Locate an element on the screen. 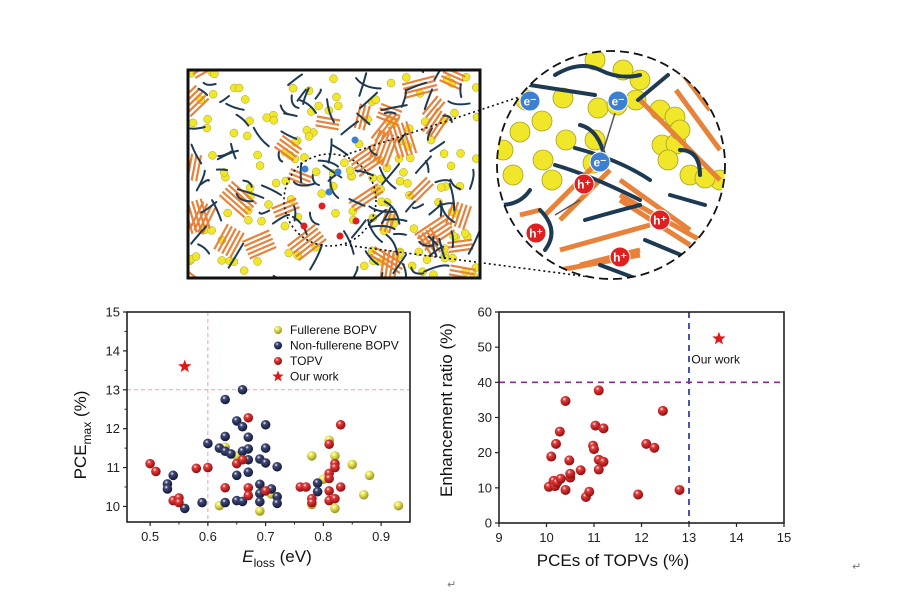 The height and width of the screenshot is (612, 903). plot-frame is located at coordinates (268, 417).